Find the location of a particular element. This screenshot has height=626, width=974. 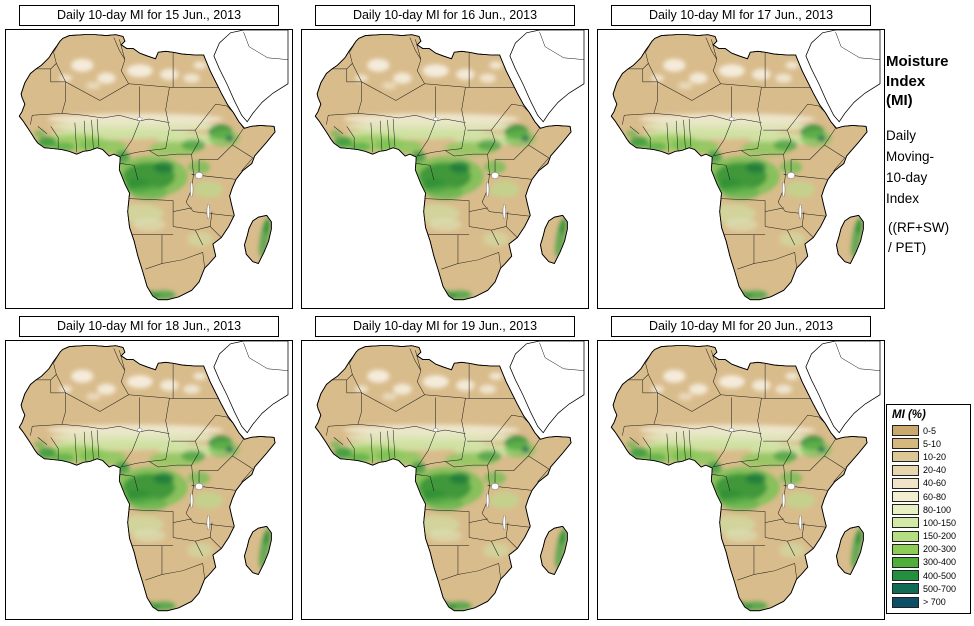

legend-label: 200-300 is located at coordinates (940, 549).